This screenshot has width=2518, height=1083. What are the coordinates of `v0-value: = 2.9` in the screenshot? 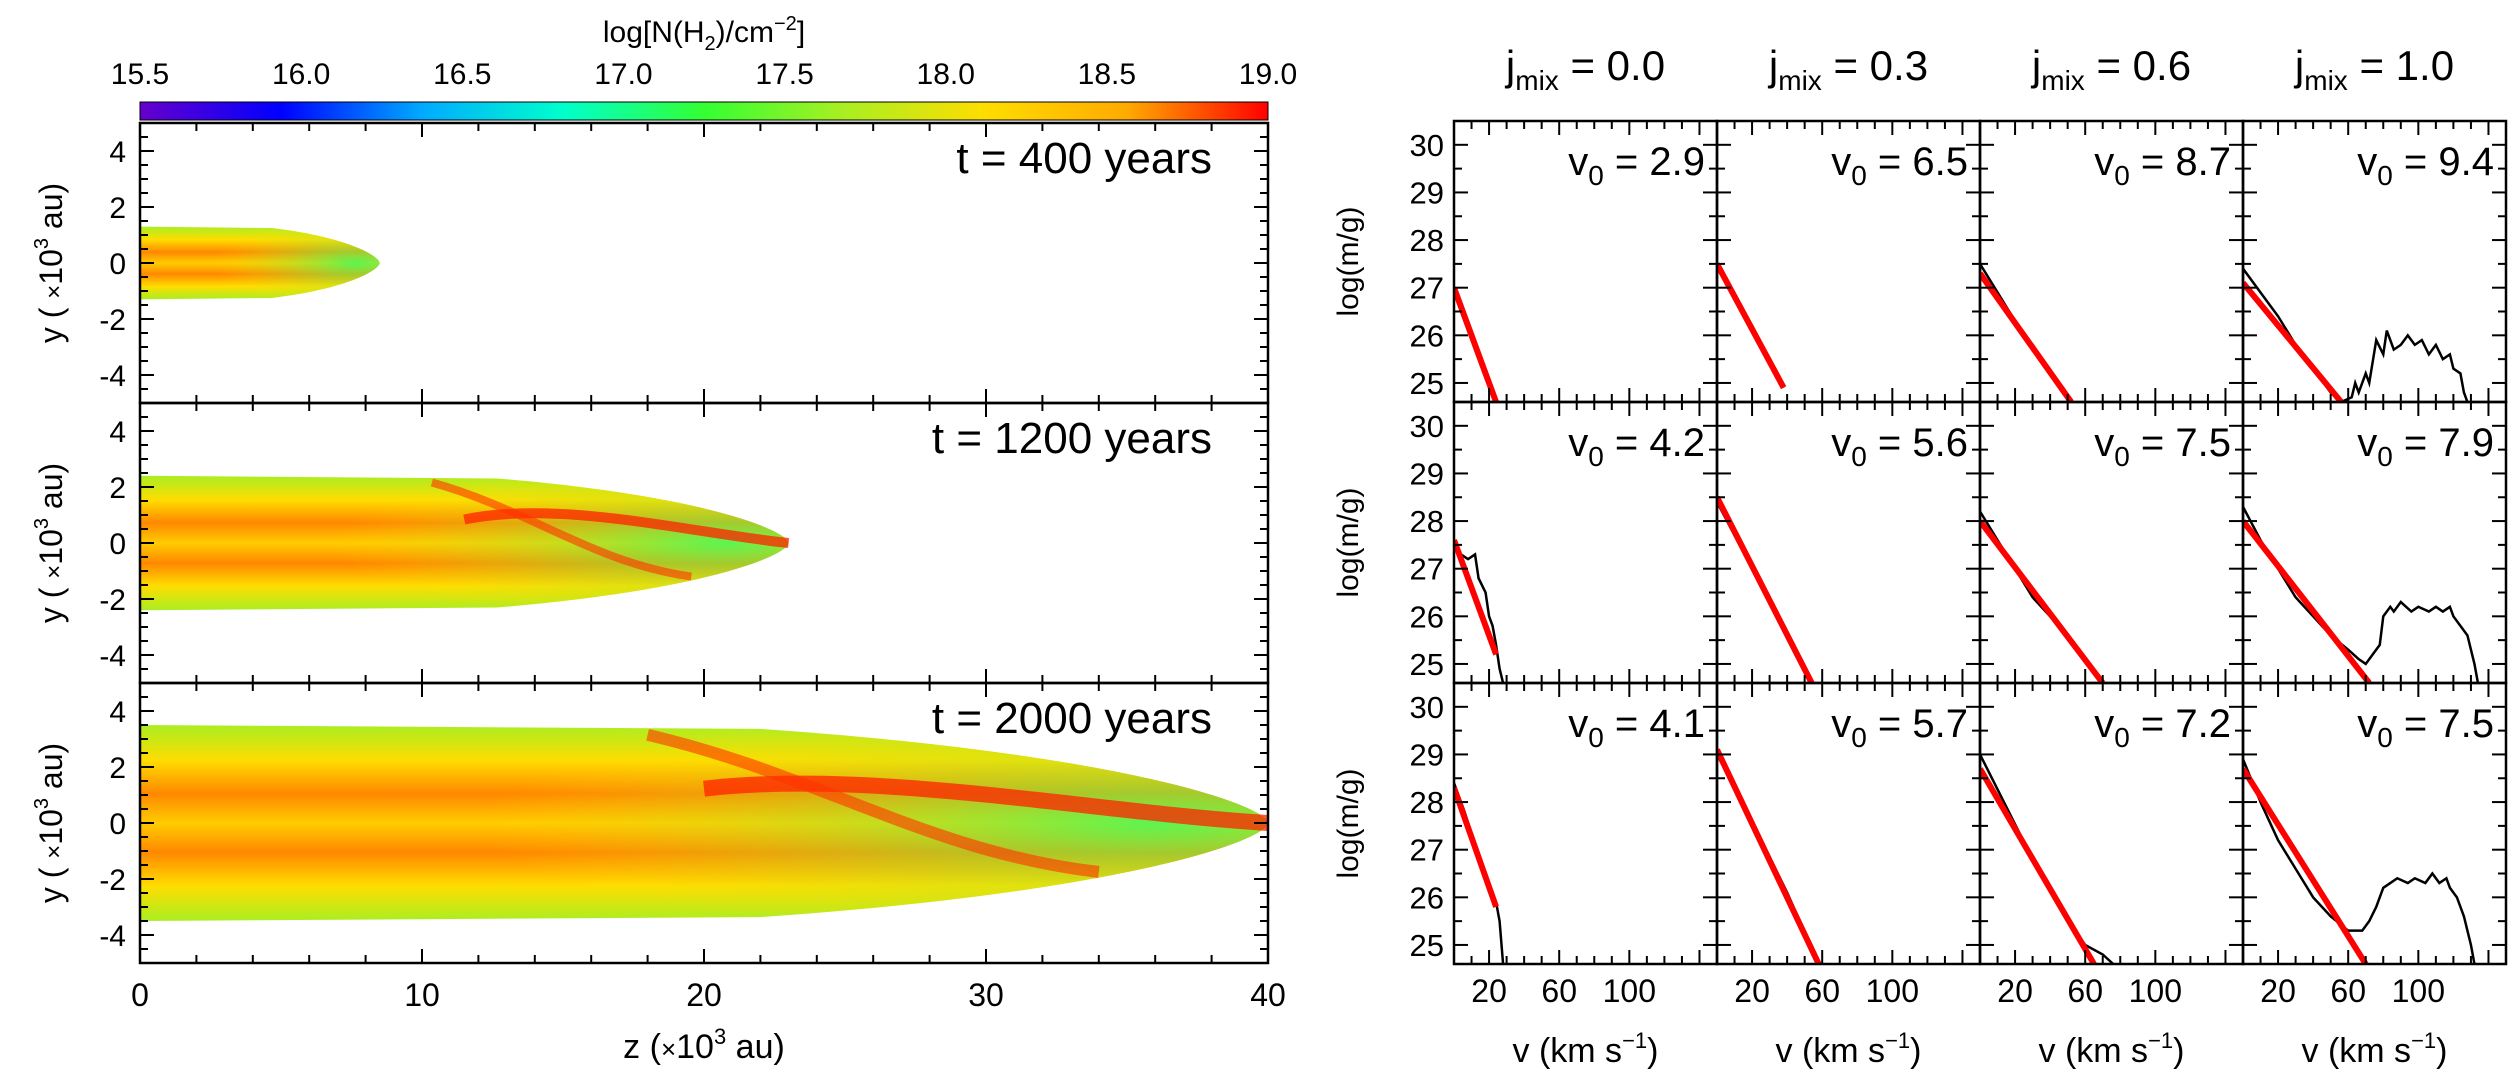 It's located at (1654, 162).